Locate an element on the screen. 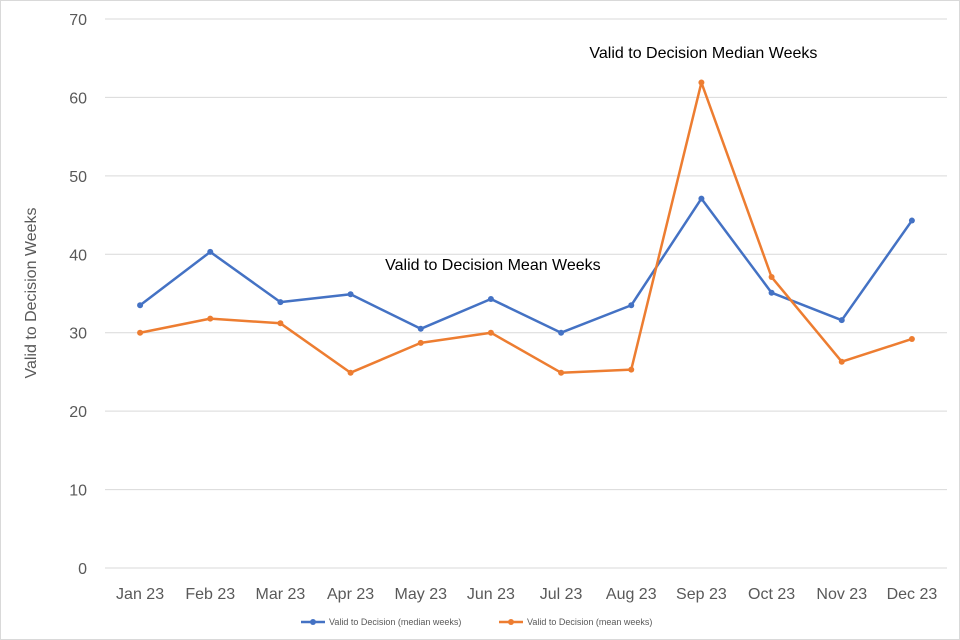  x-tick-label: Feb 23 is located at coordinates (210, 594).